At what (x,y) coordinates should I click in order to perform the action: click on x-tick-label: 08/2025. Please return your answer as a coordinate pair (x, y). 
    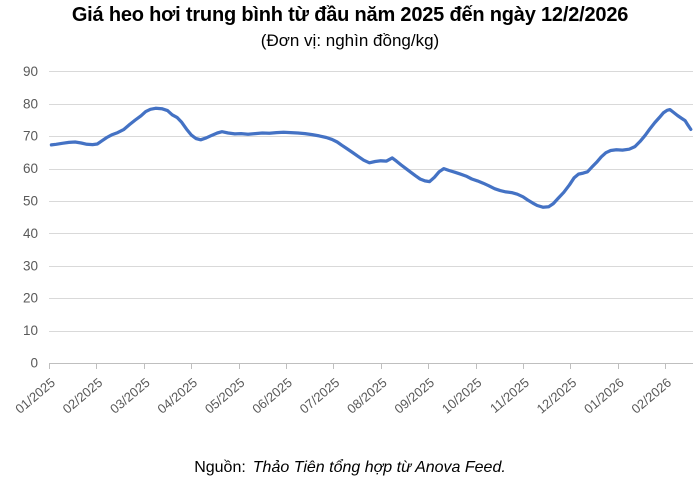
    Looking at the image, I should click on (367, 396).